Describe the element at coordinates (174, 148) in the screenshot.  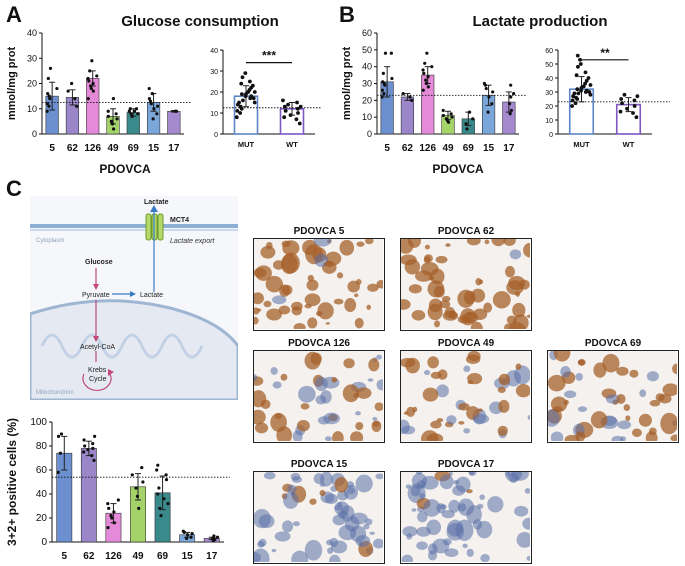
I see `category-label-17: 17` at that location.